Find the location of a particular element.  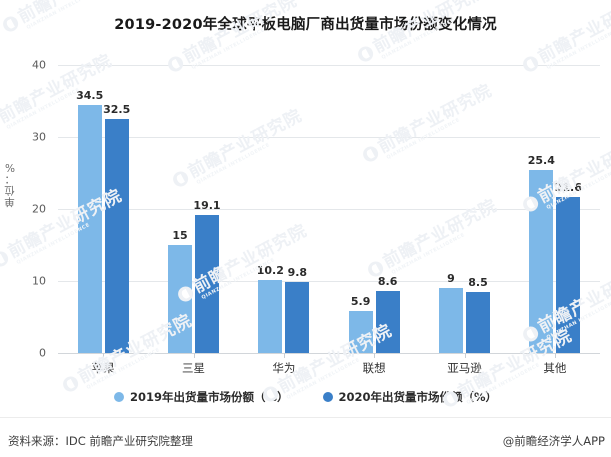

x-axis: 苹果 三星 华为 联想 亚马逊 其他 is located at coordinates (329, 366).